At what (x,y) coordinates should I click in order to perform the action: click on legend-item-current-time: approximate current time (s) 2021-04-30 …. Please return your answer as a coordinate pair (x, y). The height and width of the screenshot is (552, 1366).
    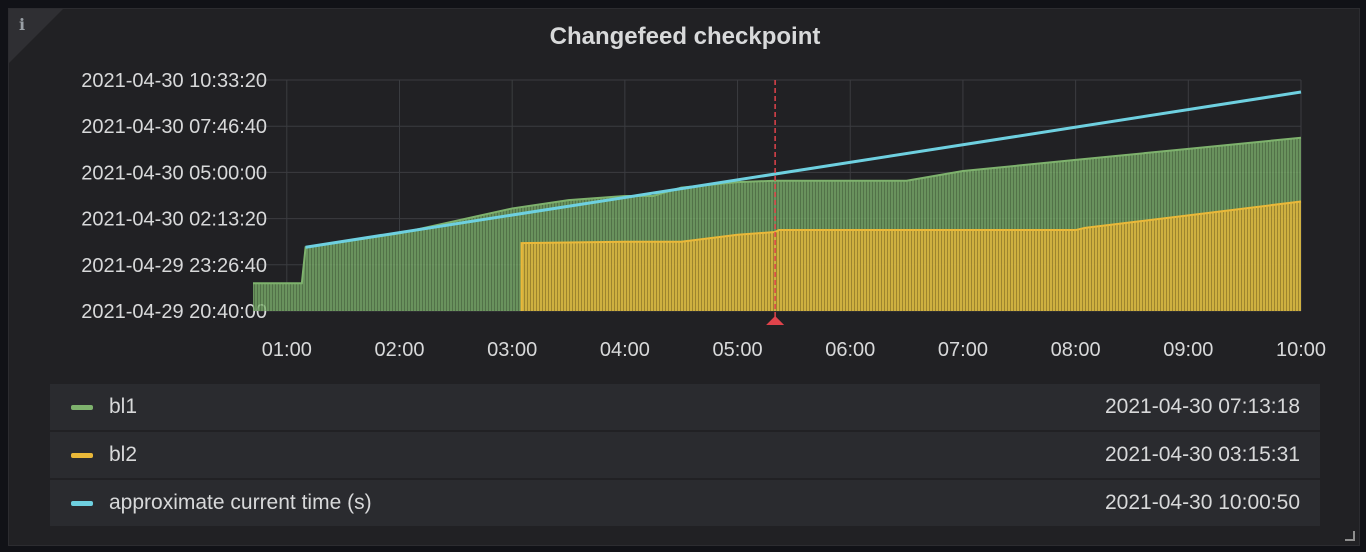
    Looking at the image, I should click on (685, 503).